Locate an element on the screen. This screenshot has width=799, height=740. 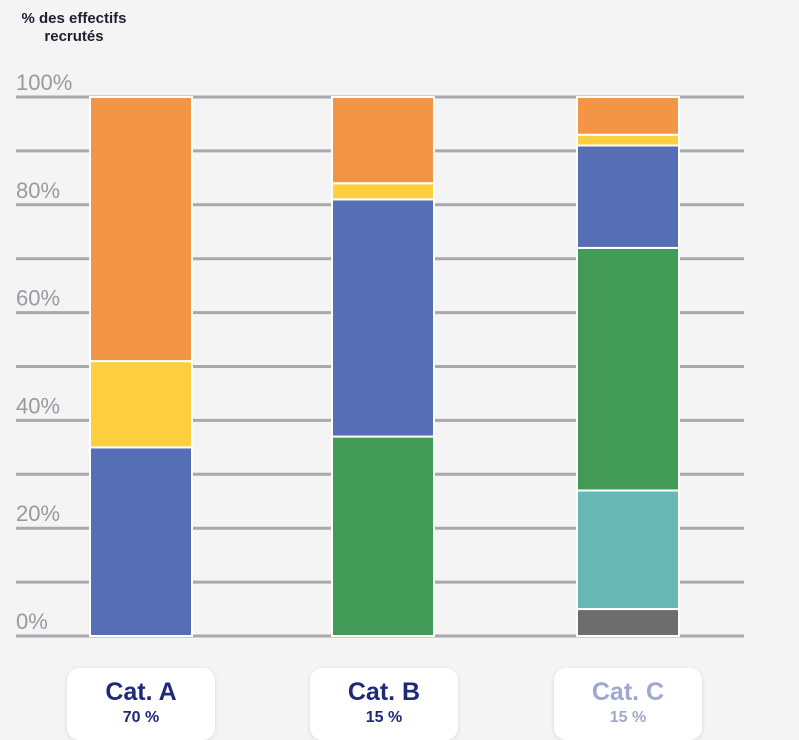
y-tick-label: 0% is located at coordinates (32, 621).